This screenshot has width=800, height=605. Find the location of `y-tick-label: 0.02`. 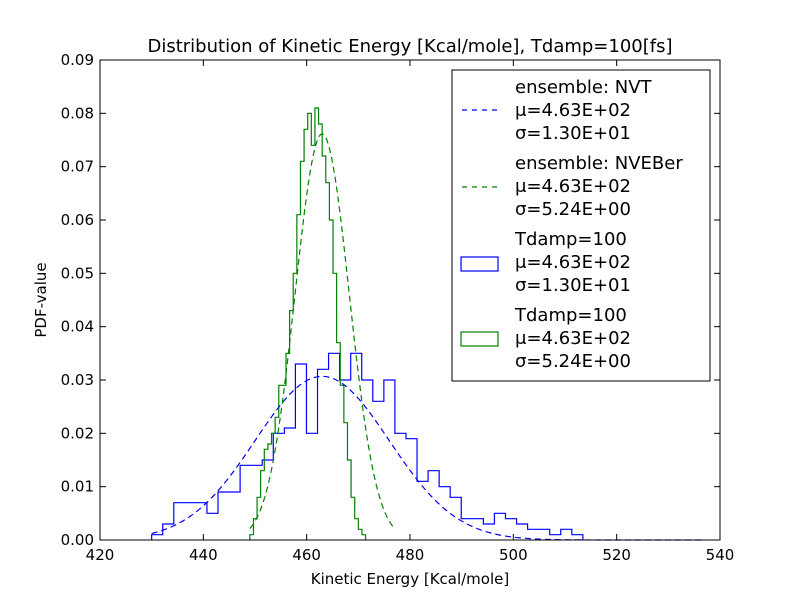

y-tick-label: 0.02 is located at coordinates (77, 433).